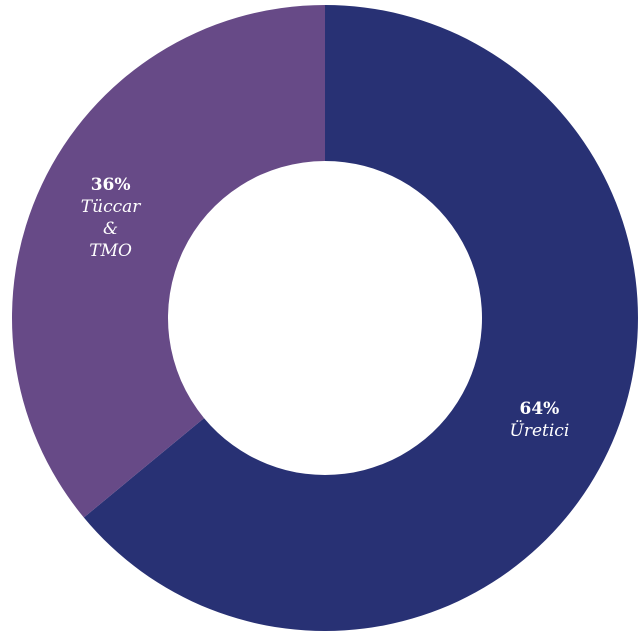 This screenshot has width=641, height=631. Describe the element at coordinates (111, 207) in the screenshot. I see `slice-name-label-t-ccar-tmo-1: Tüccar` at that location.